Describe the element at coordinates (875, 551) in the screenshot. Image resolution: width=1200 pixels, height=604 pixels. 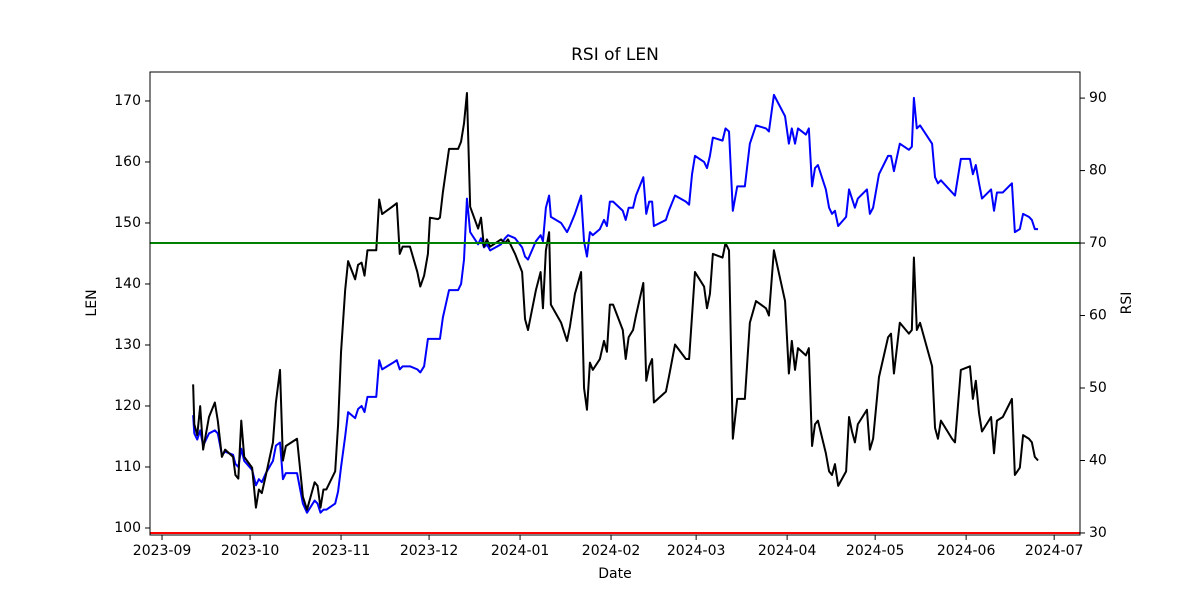
I see `x-tick-label: 2024-05` at that location.